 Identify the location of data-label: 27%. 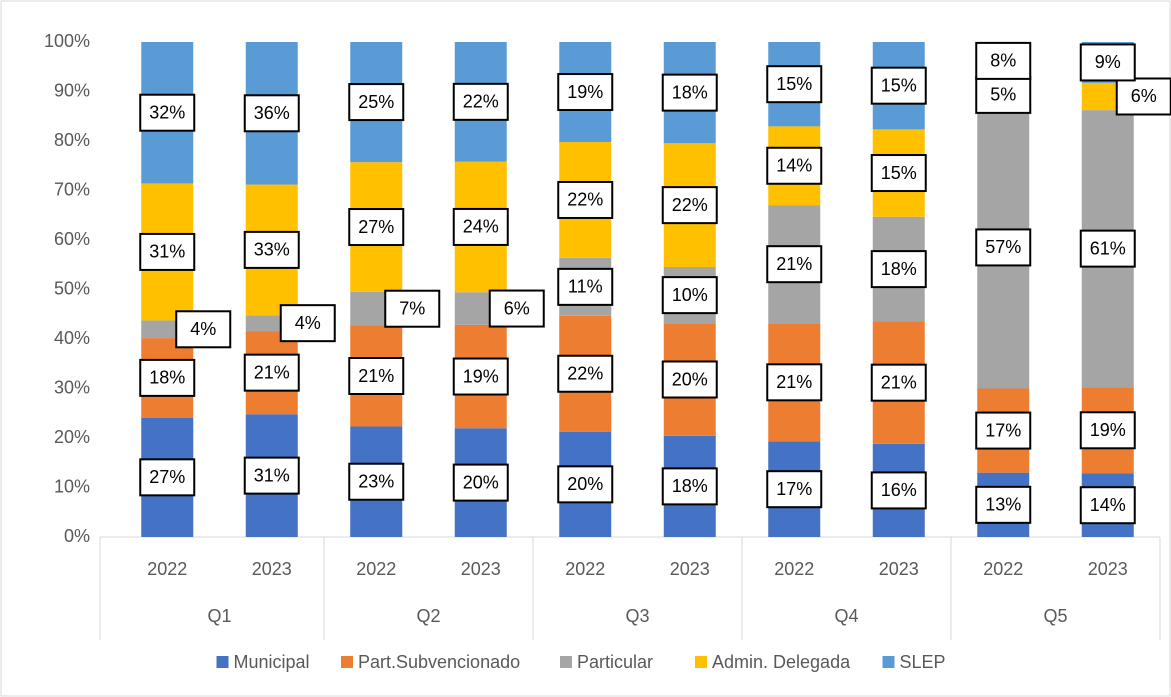
(376, 227).